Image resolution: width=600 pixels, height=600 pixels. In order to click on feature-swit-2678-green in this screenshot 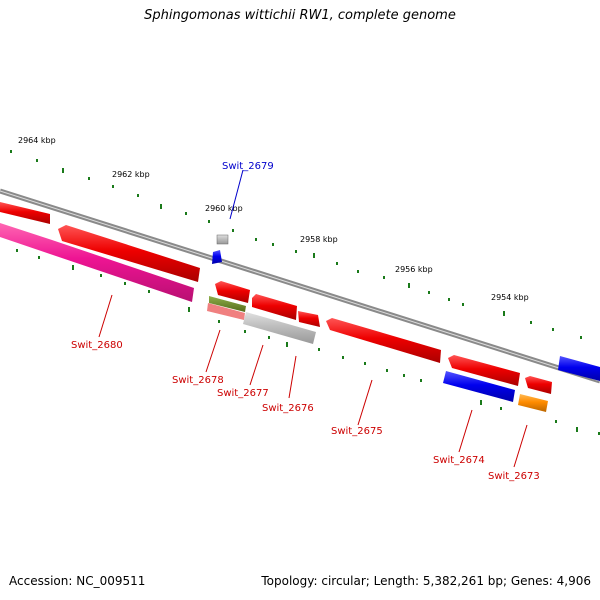, I will do `click(227, 304)`.